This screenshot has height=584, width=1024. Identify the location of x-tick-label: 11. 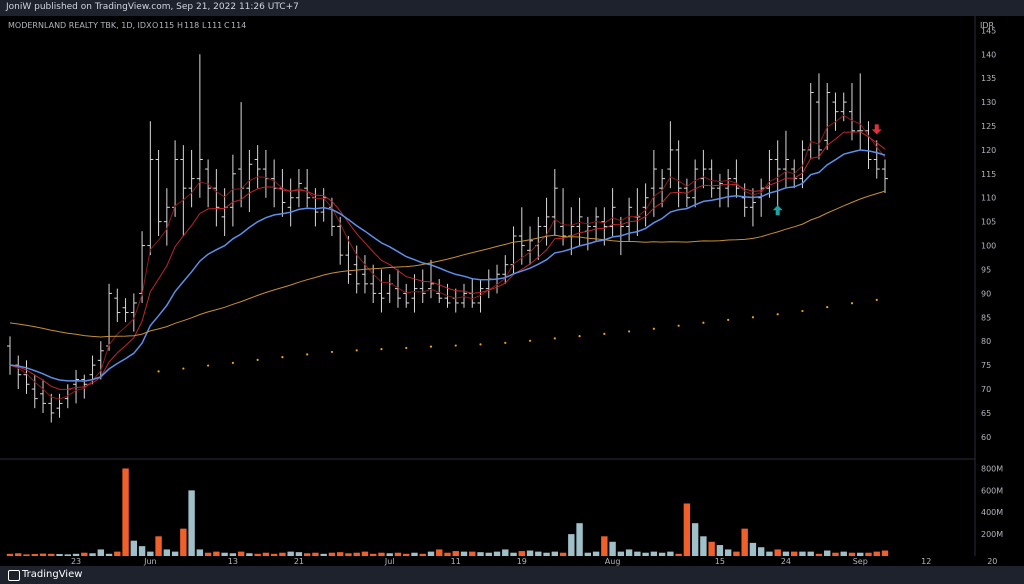
(456, 561).